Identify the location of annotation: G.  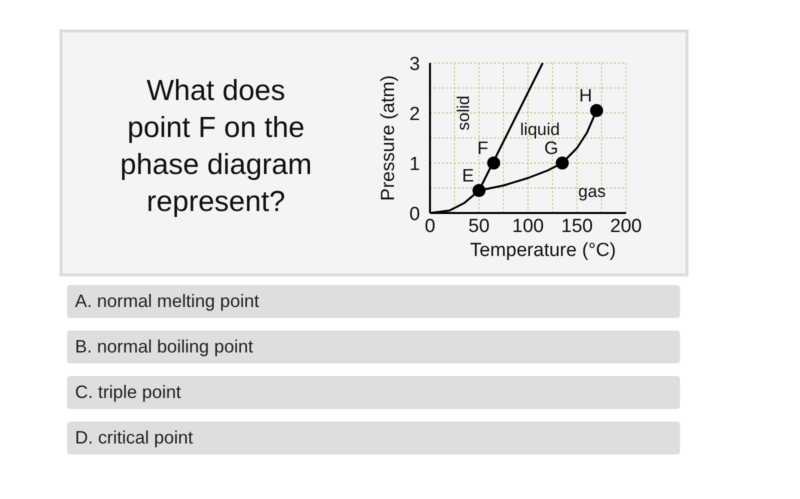
(551, 148).